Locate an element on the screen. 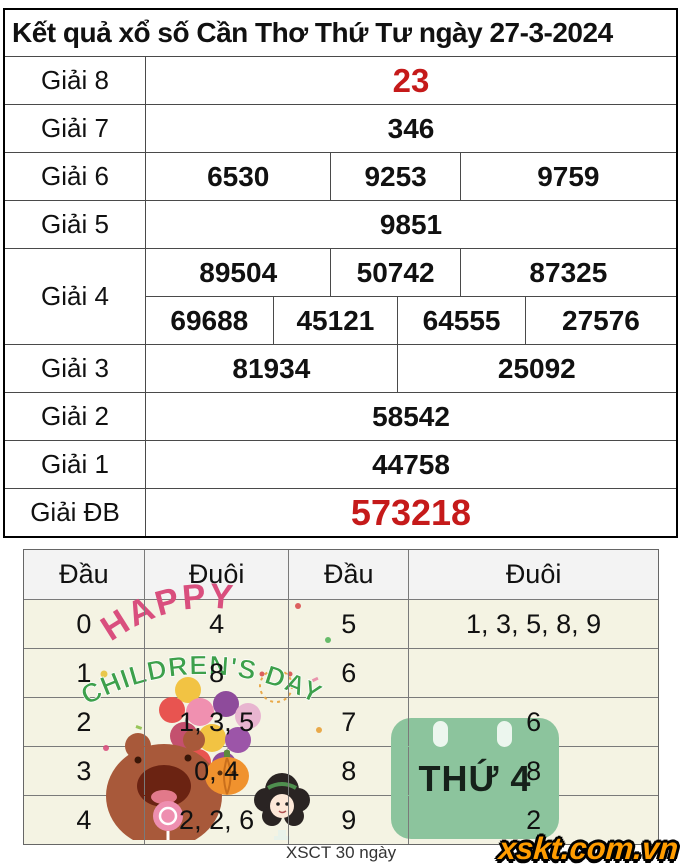 This screenshot has height=867, width=683. tail-cell: 1, 3, 5 is located at coordinates (216, 722).